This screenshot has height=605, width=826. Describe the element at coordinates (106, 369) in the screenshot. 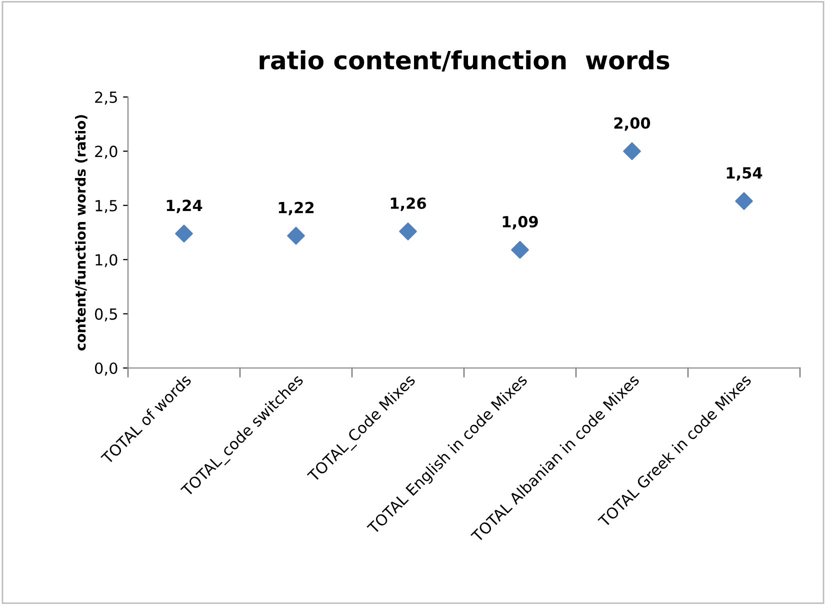

I see `y-tick-label: 0,0` at that location.